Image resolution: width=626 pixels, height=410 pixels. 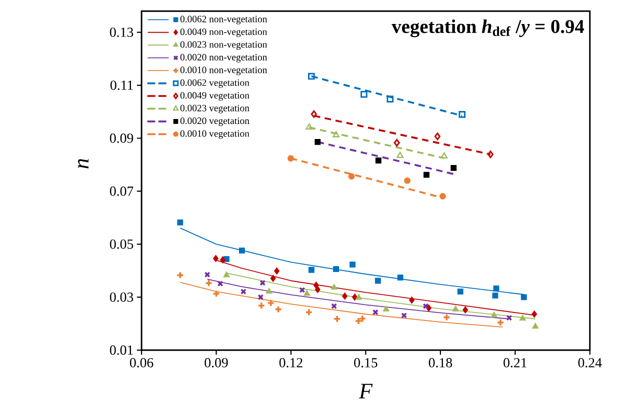 What do you see at coordinates (488, 28) in the screenshot?
I see `chart-title: vegetation h$_{def}$ /y = 0.94` at bounding box center [488, 28].